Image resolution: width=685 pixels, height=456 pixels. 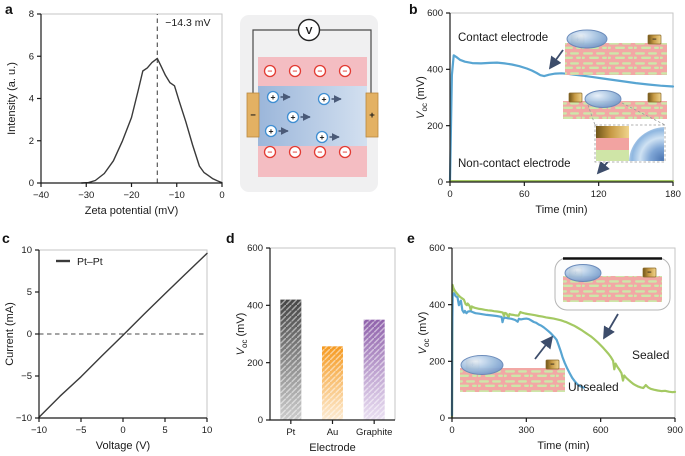 I want to click on curve-label: Non-contact electrode, so click(x=514, y=164).